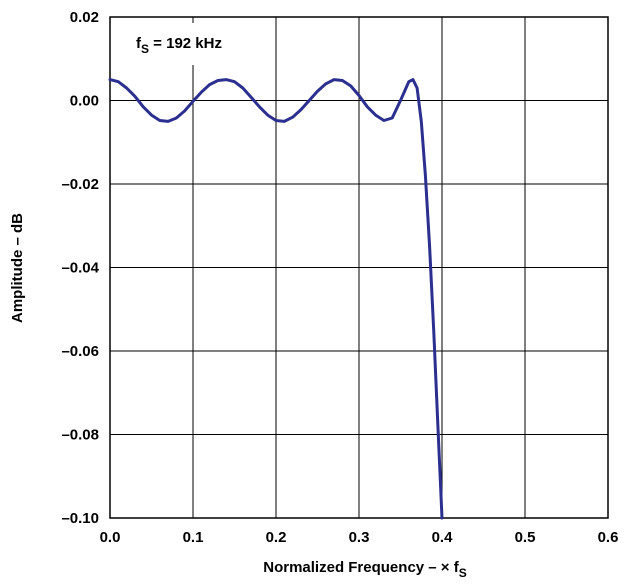 The width and height of the screenshot is (627, 586). What do you see at coordinates (443, 537) in the screenshot?
I see `x-tick-label: 0.4` at bounding box center [443, 537].